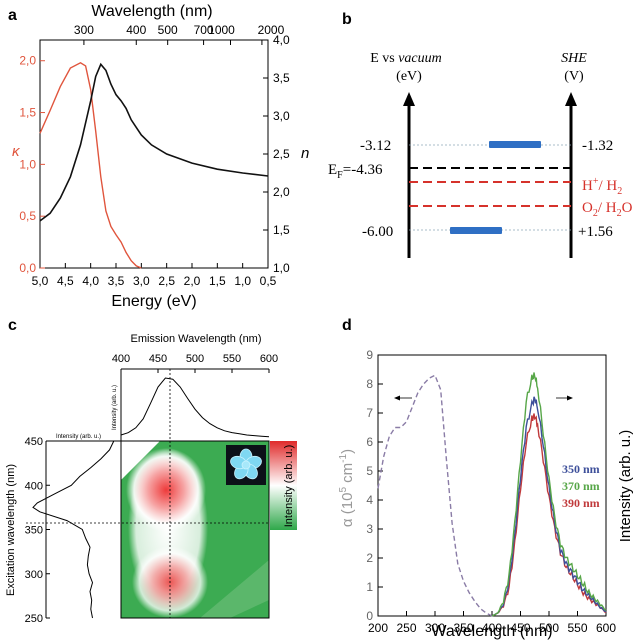 Image resolution: width=640 pixels, height=642 pixels. Describe the element at coordinates (281, 154) in the screenshot. I see `panel-a-right-tick-label: 2,5` at that location.